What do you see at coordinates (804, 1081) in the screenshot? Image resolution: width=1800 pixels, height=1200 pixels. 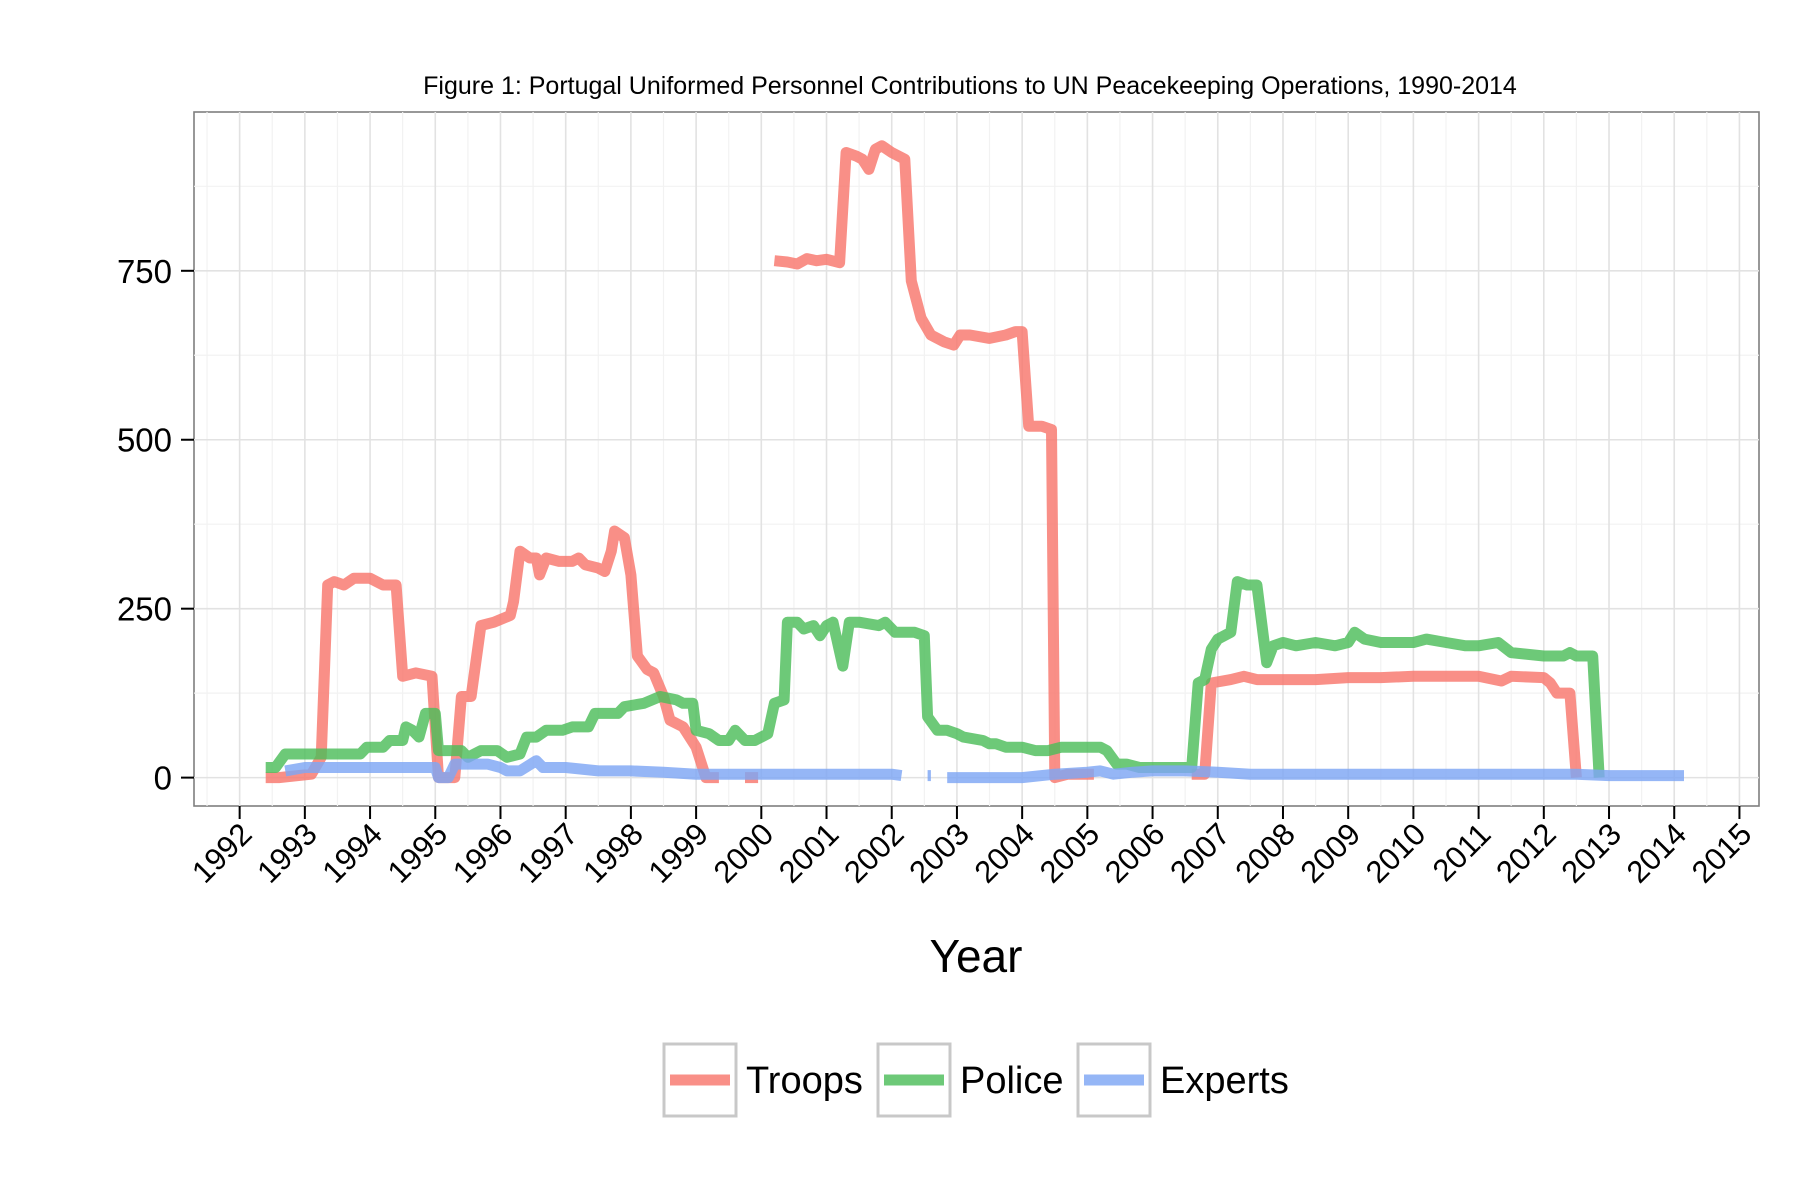 I see `legend-label: Troops` at bounding box center [804, 1081].